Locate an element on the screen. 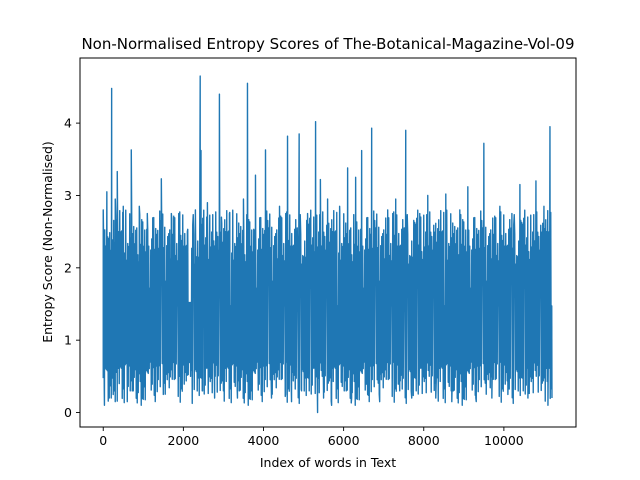  y-tick-label: 1 is located at coordinates (68, 340).